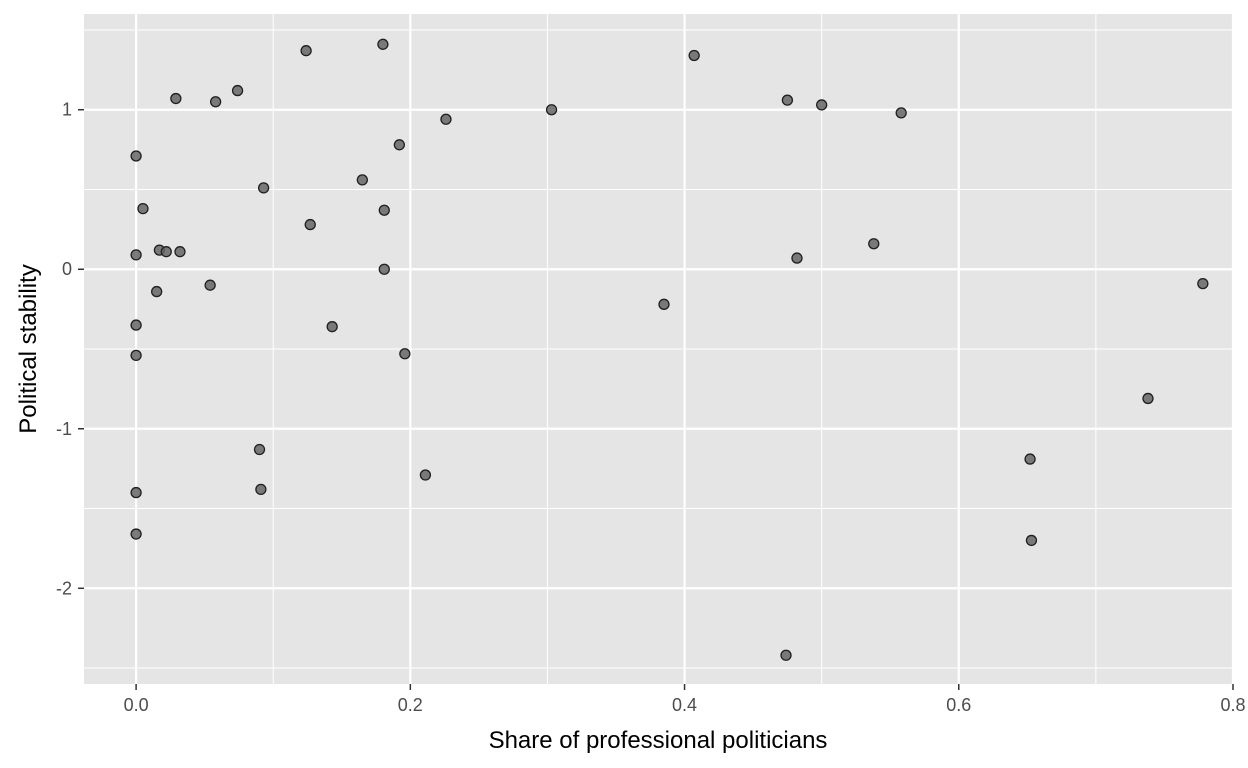  Describe the element at coordinates (28, 348) in the screenshot. I see `y-axis-title: Political stability` at that location.